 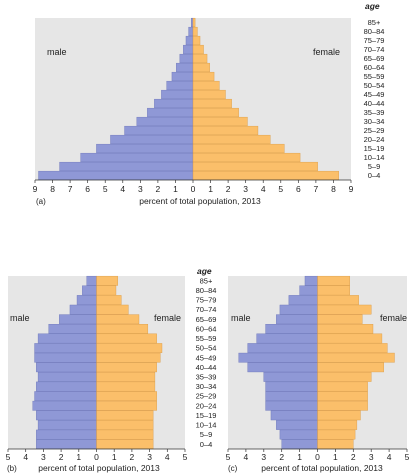 I want to click on age-label-1-16: 80–84, so click(x=206, y=290).